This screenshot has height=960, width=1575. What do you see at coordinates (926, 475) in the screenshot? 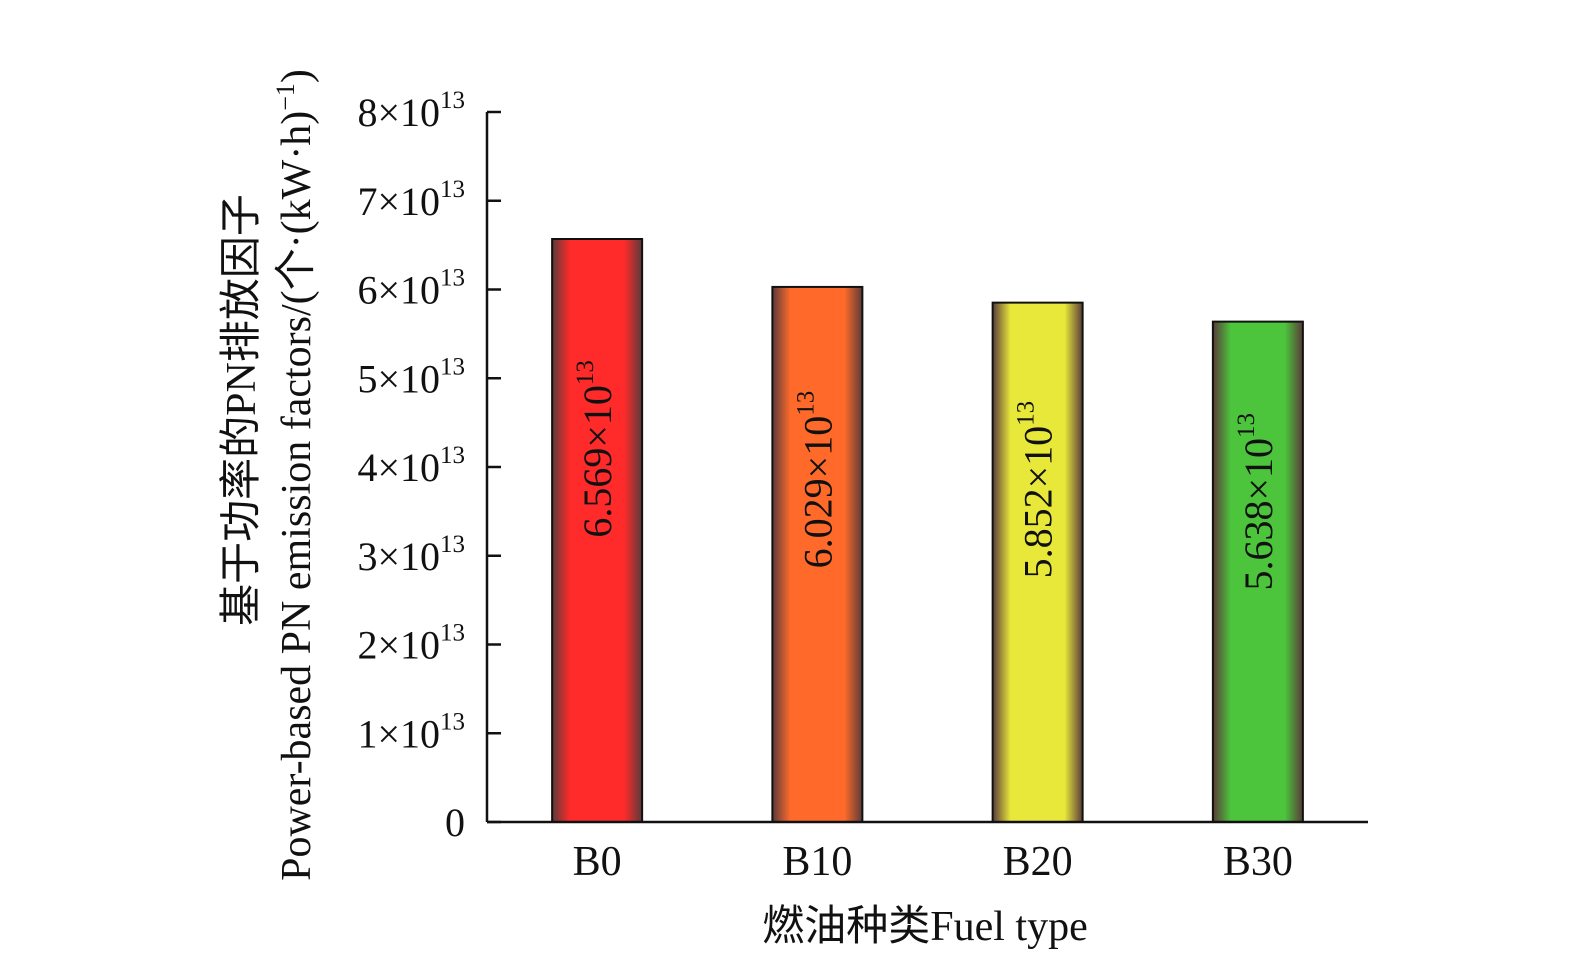
I see `data-labels-group: 6.569×1013 6.029×1013 5.852×1013 5.638×1013` at bounding box center [926, 475].